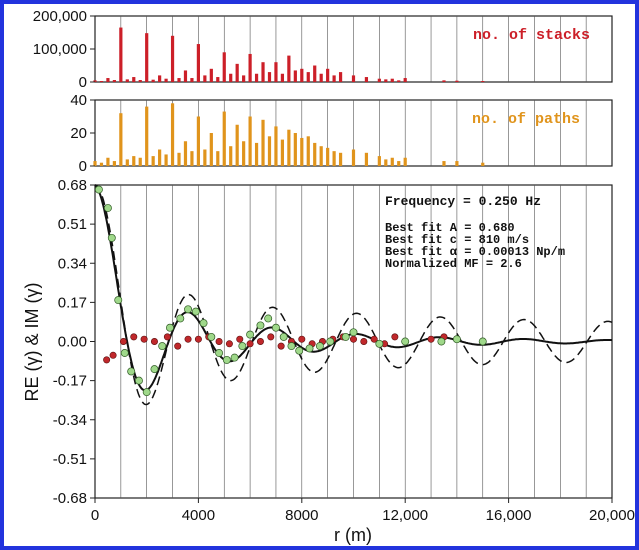 The image size is (639, 550). Describe the element at coordinates (457, 240) in the screenshot. I see `fit-c-annotation: Best fit c = 810 m/s` at that location.